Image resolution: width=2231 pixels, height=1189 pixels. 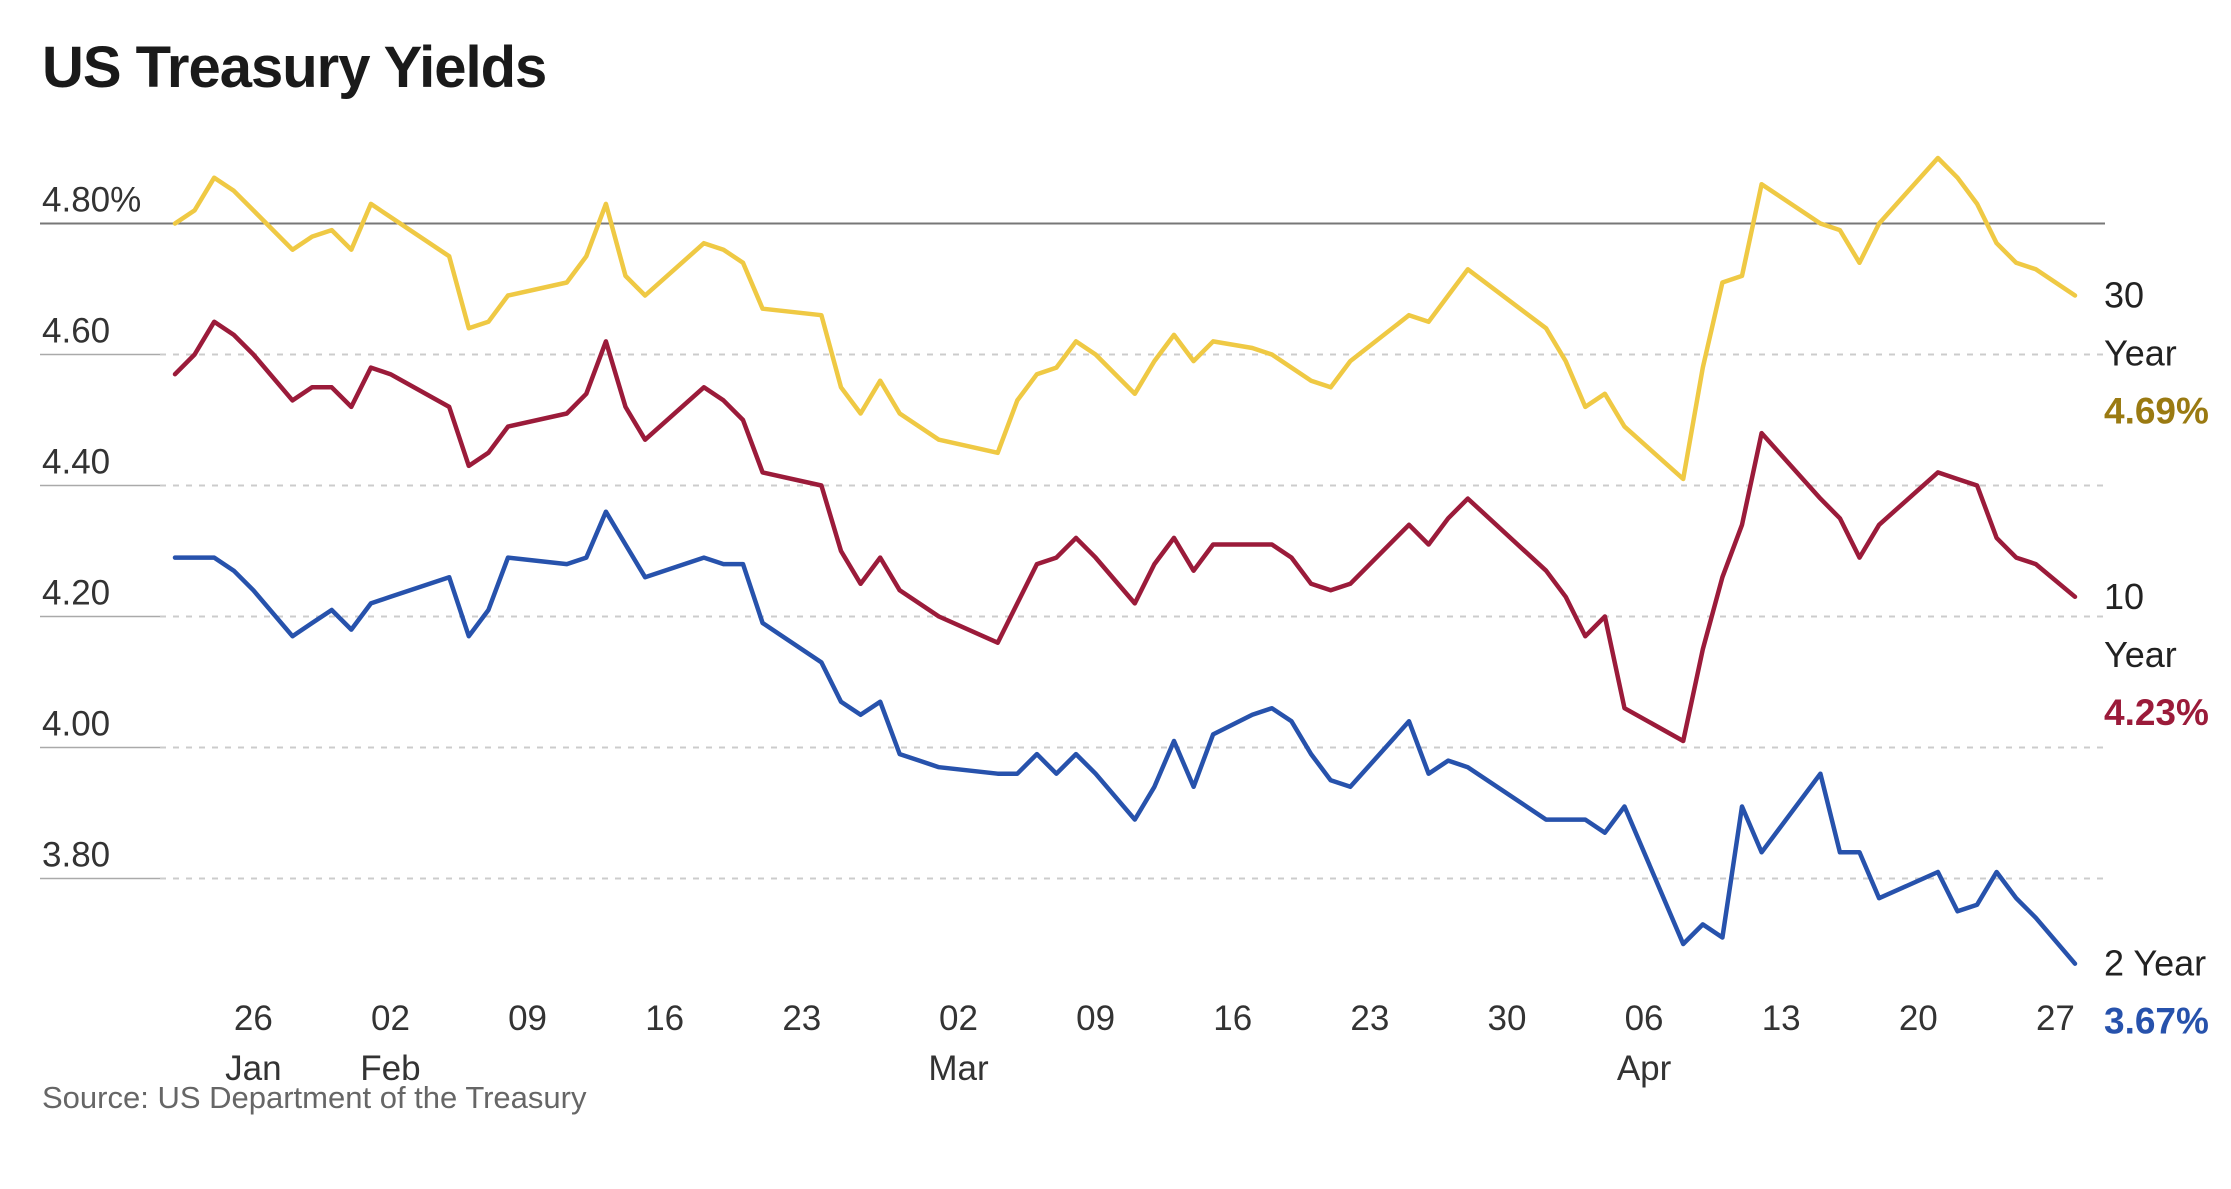 I want to click on y-tick-label: 3.80, so click(x=76, y=855).